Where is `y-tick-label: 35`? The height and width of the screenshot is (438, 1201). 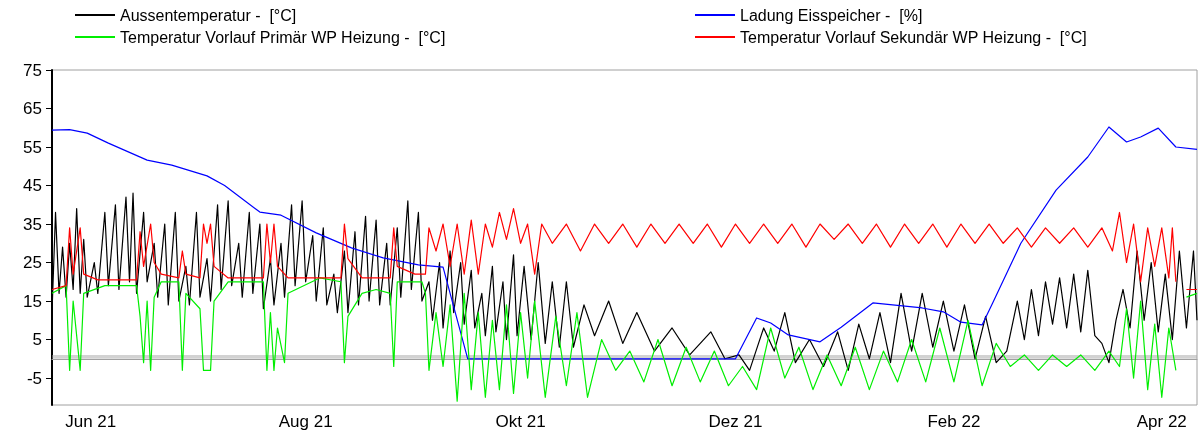 y-tick-label: 35 is located at coordinates (32, 224).